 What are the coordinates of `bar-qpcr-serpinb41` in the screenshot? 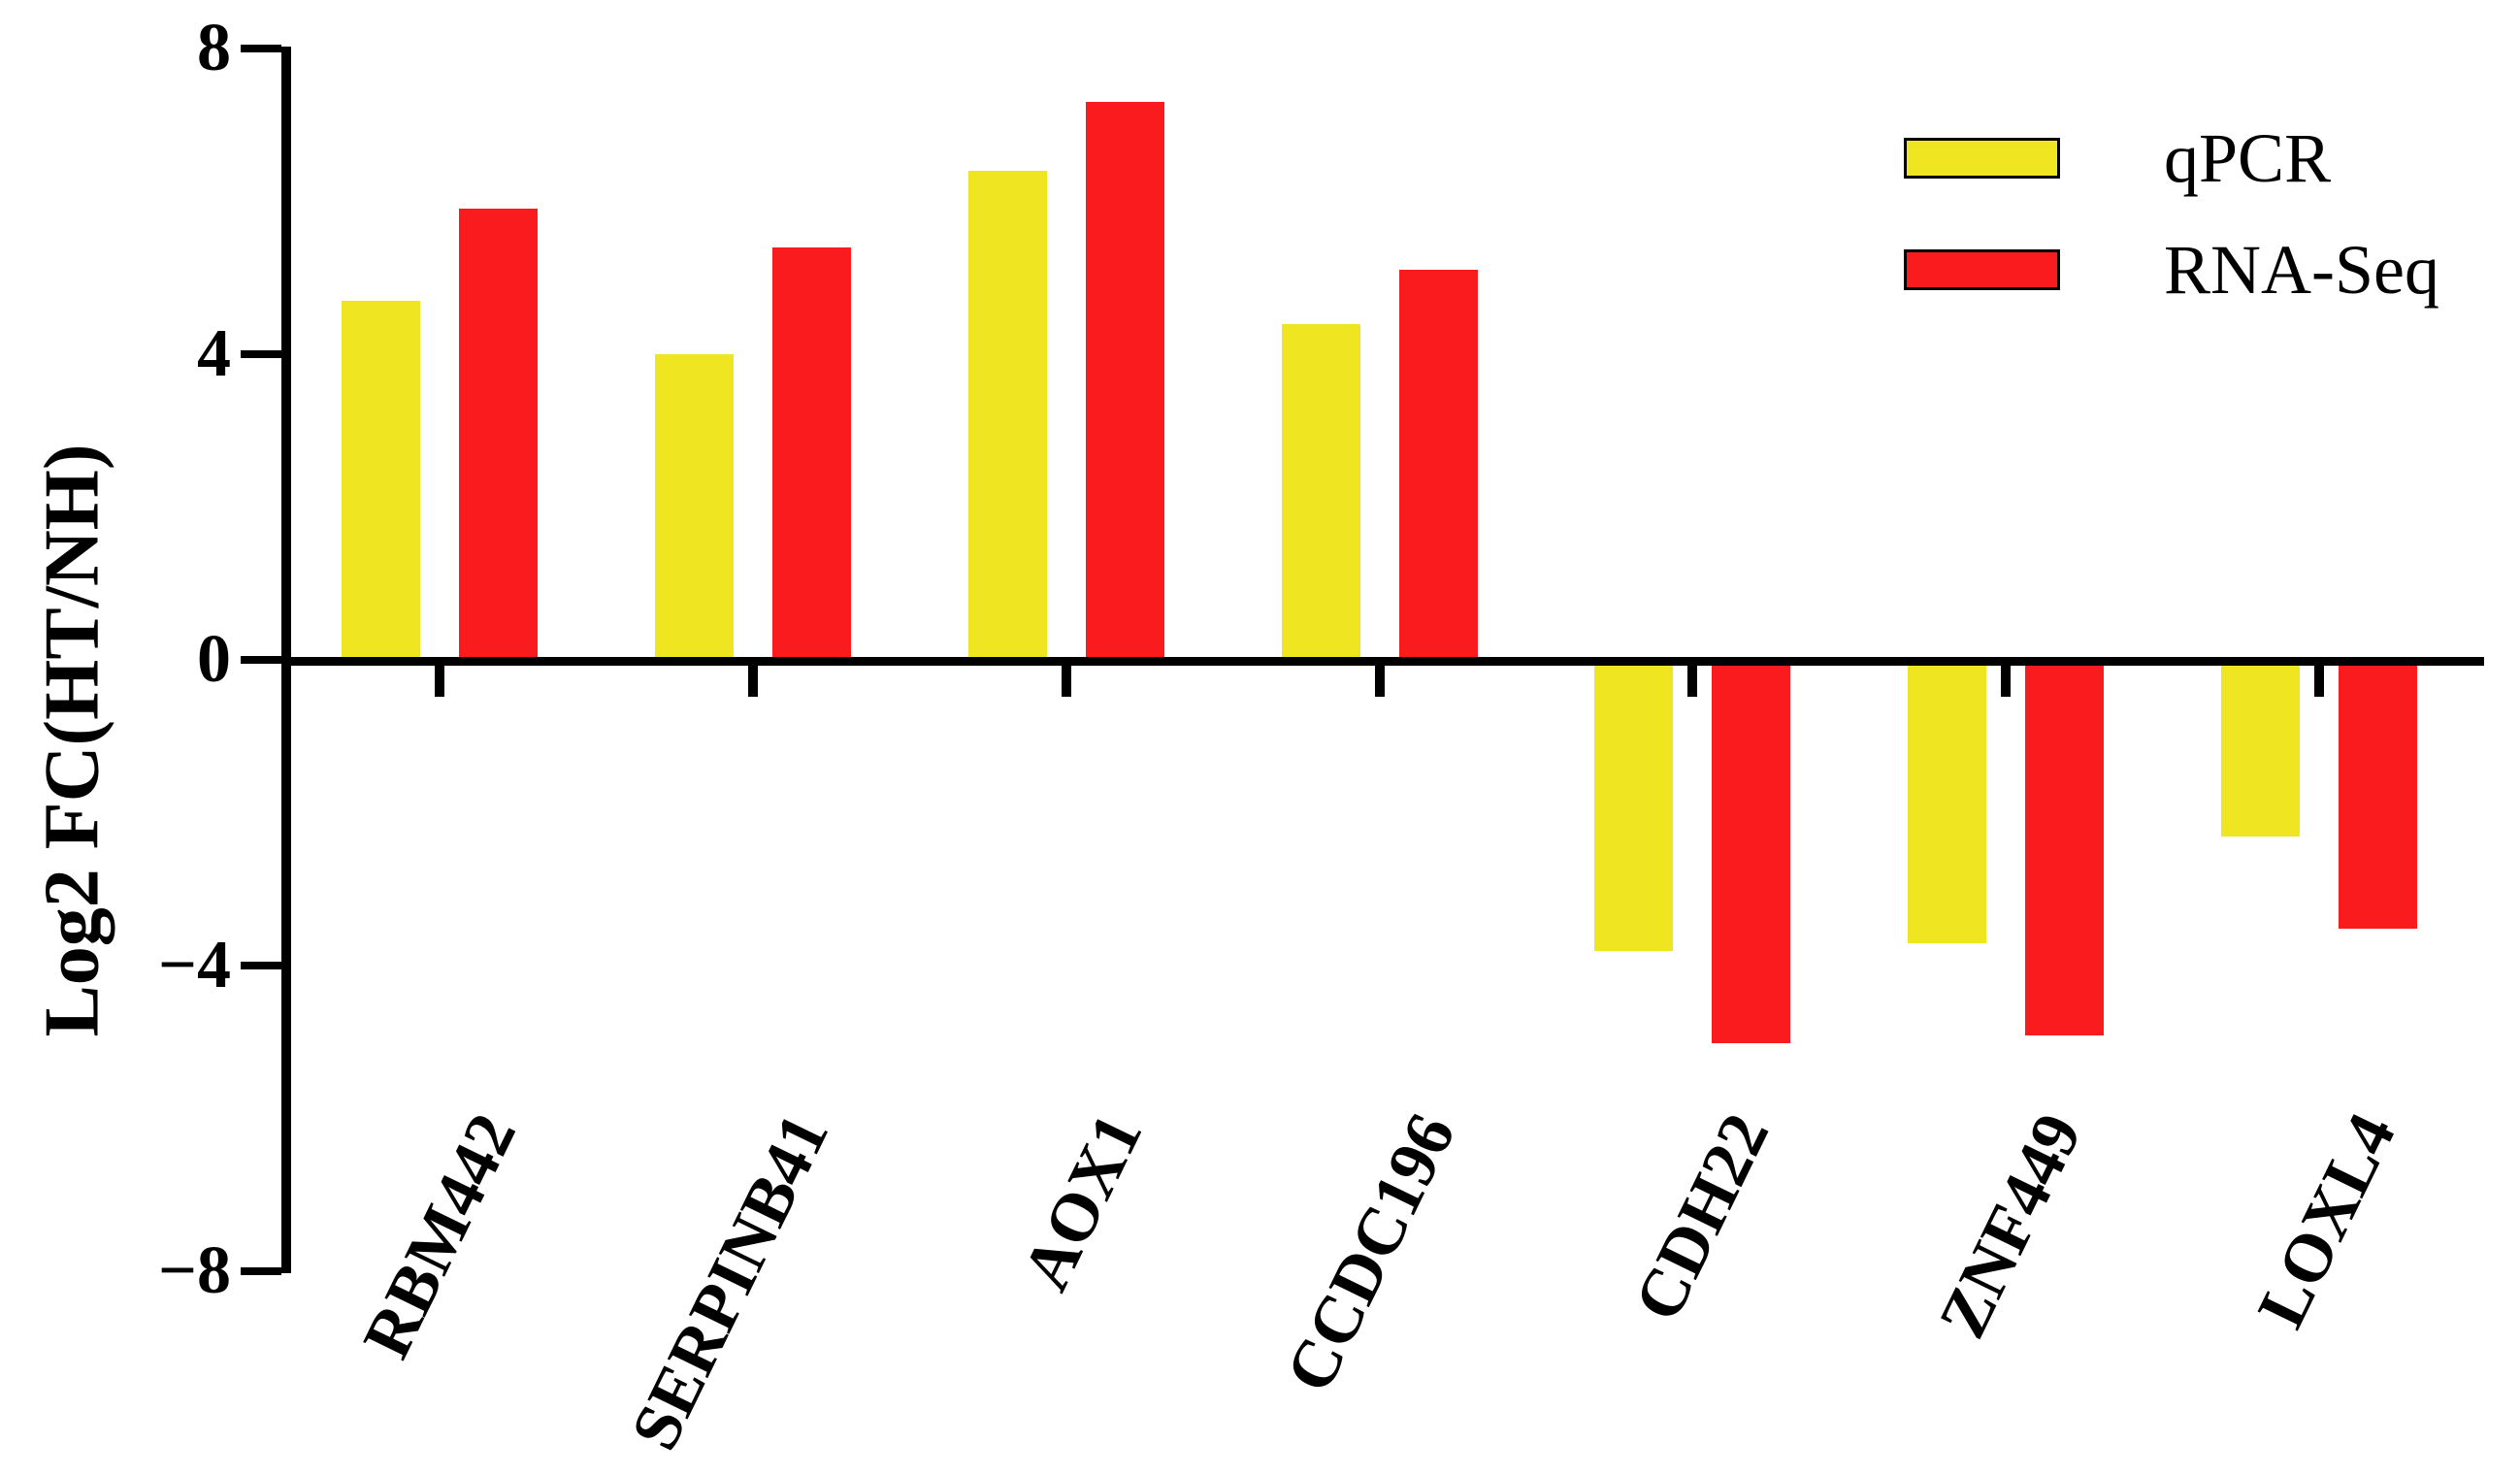 It's located at (694, 507).